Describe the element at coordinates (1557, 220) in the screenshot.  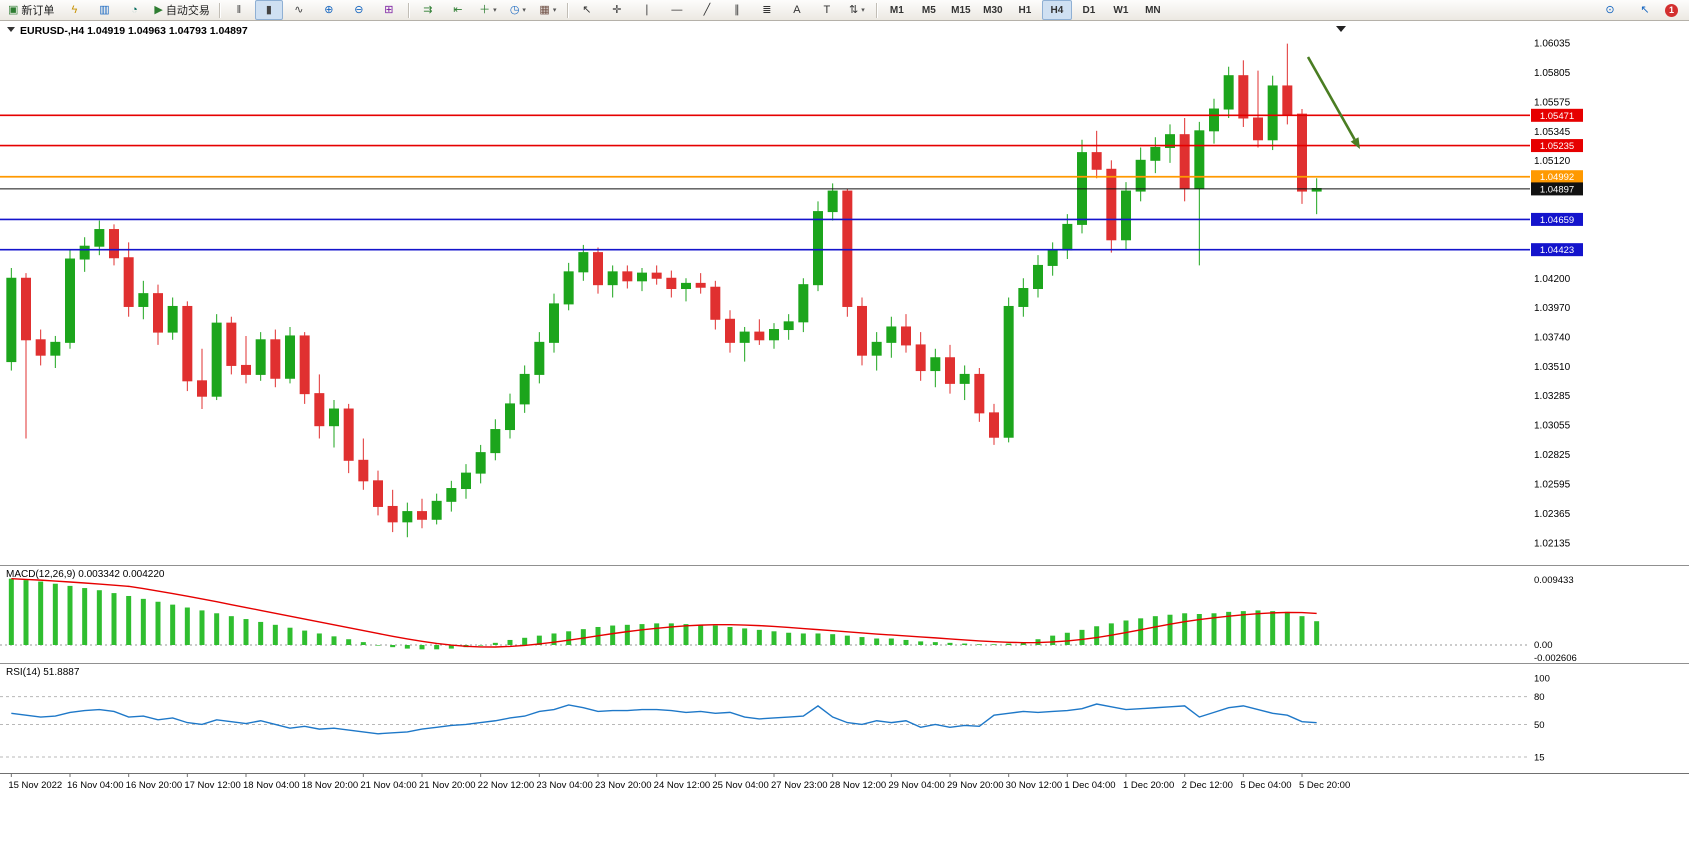
I see `support-line-1-price-badge-label: 1.04659` at that location.